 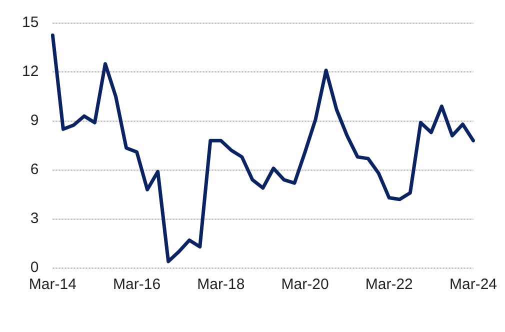 I want to click on x-tick-label: Mar-22, so click(x=389, y=285).